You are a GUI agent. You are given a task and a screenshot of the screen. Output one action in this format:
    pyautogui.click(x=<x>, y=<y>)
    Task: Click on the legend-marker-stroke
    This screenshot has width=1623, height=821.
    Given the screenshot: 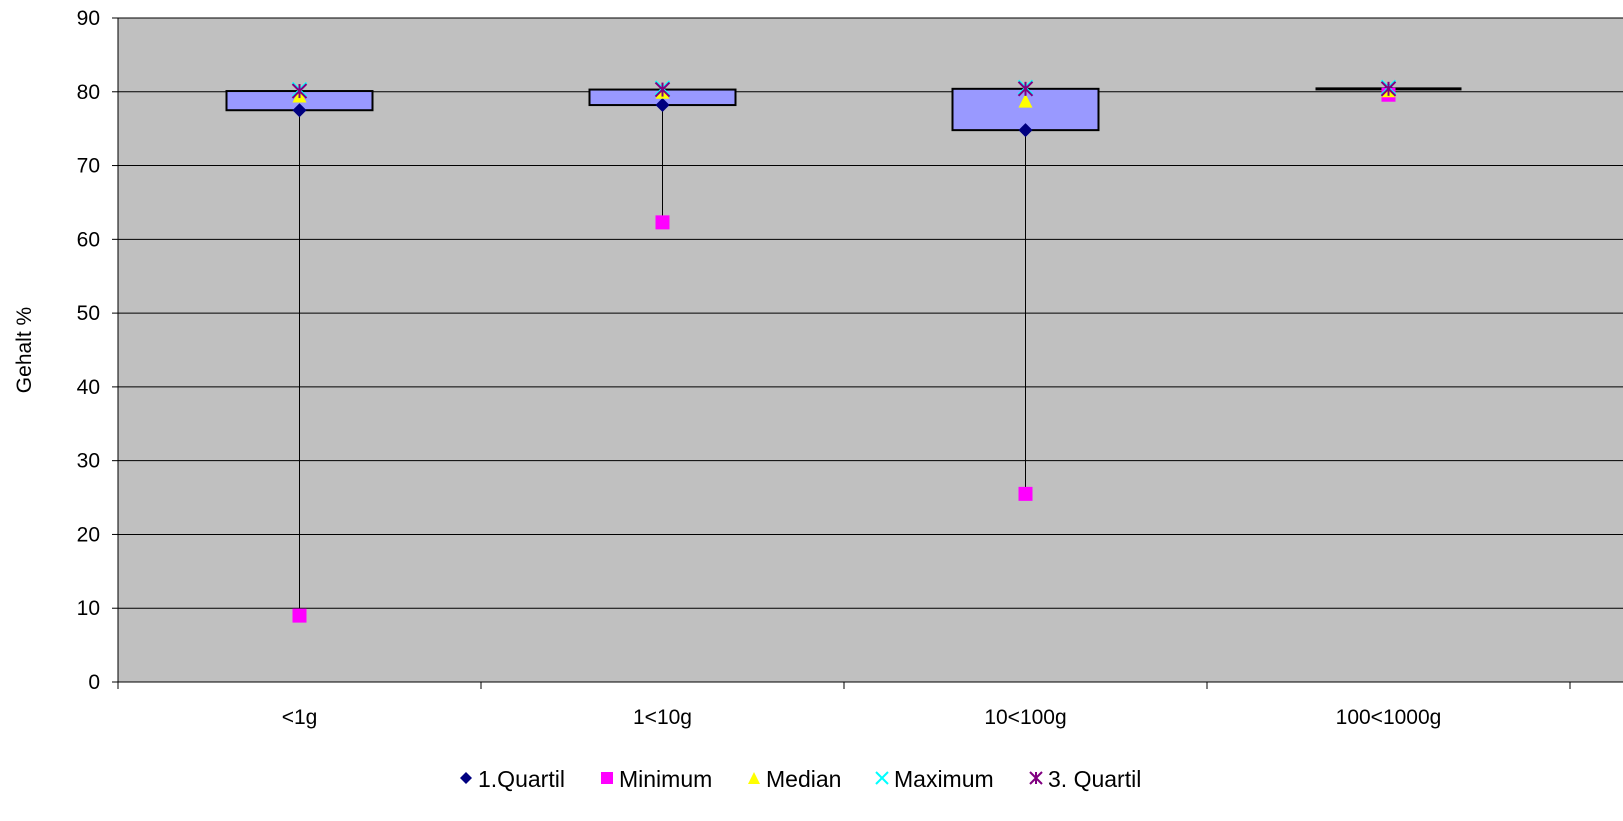 What is the action you would take?
    pyautogui.click(x=882, y=778)
    